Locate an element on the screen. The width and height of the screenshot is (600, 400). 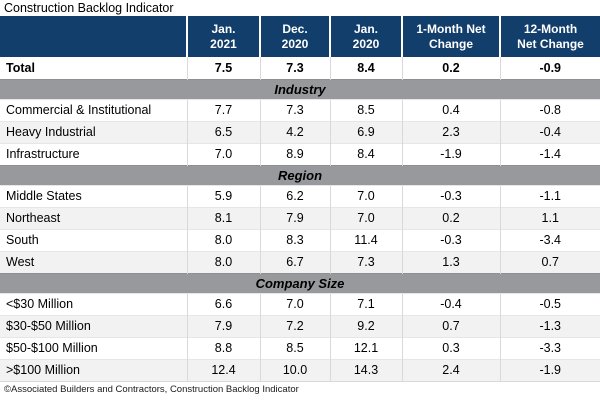
table-row: >$100 Million 12.4 10.0 14.3 2.4 -1.9 is located at coordinates (300, 369).